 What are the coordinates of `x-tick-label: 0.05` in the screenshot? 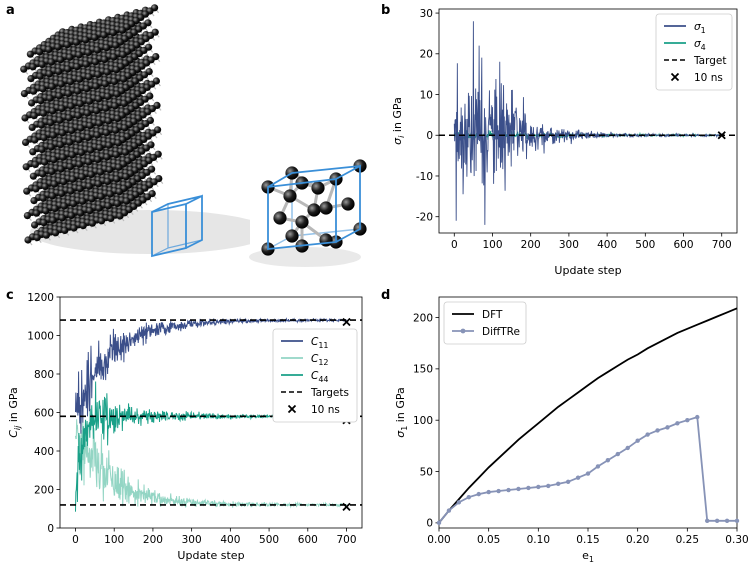 It's located at (488, 540).